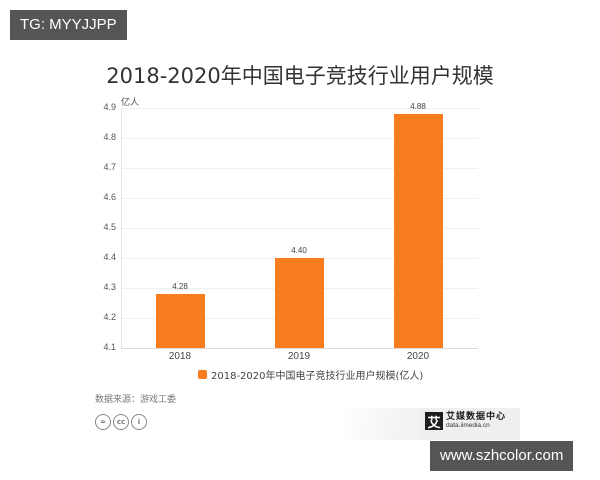 The width and height of the screenshot is (600, 480). Describe the element at coordinates (418, 106) in the screenshot. I see `bar-value-label: 4.88` at that location.